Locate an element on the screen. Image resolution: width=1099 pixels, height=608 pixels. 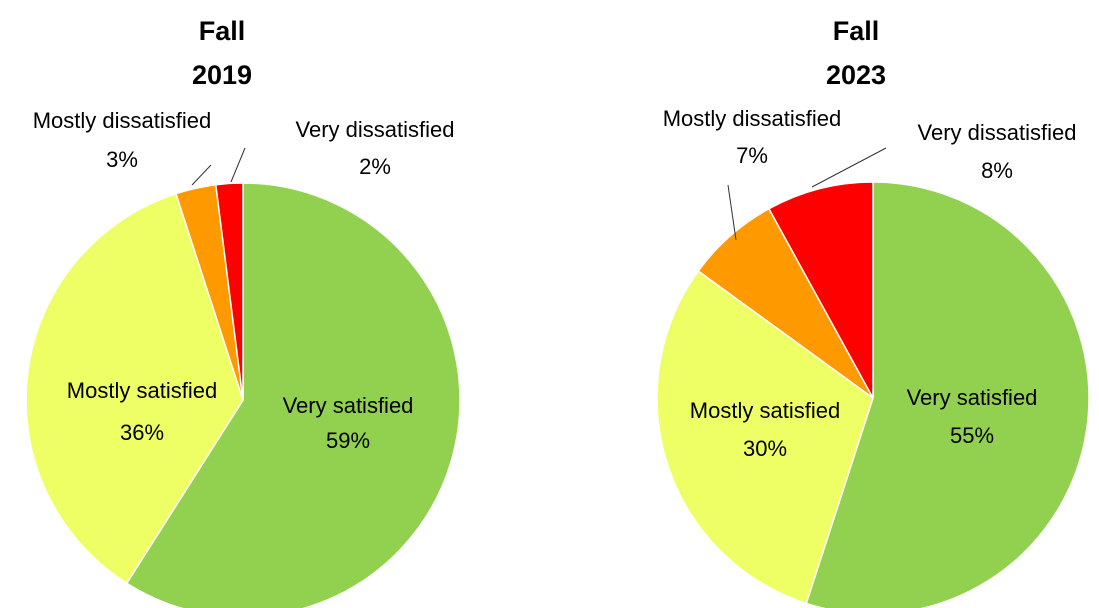
slice-value-mostly-dissatisfied: 3% is located at coordinates (122, 159).